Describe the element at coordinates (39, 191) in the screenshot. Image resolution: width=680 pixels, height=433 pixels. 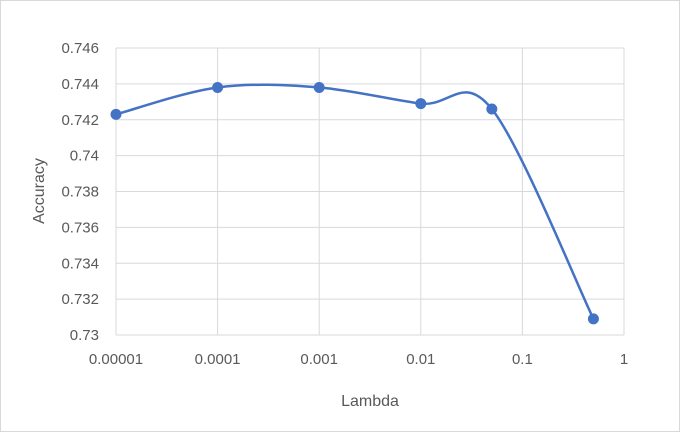
I see `y-axis-title: Accuracy` at that location.